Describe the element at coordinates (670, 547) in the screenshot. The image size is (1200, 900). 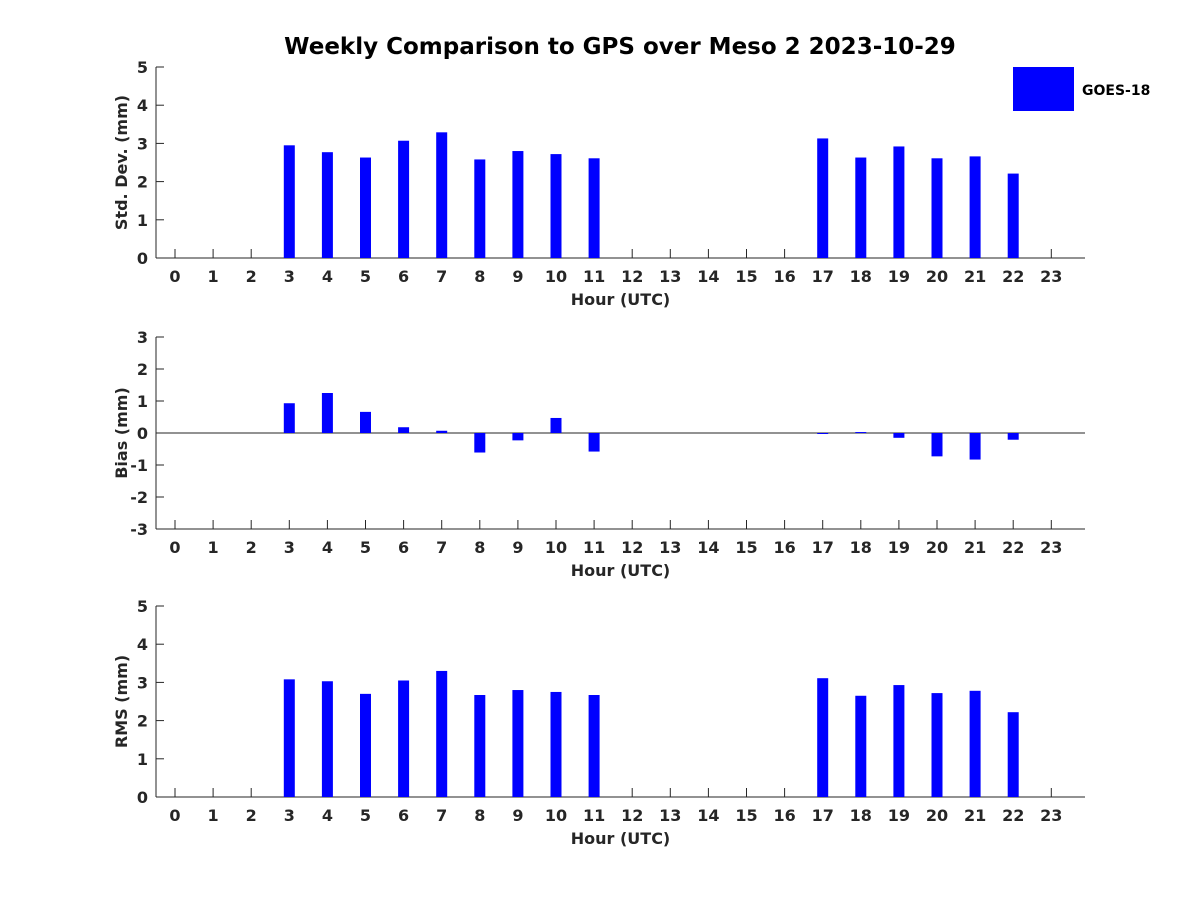
I see `bias-x-tick-label: 13` at that location.